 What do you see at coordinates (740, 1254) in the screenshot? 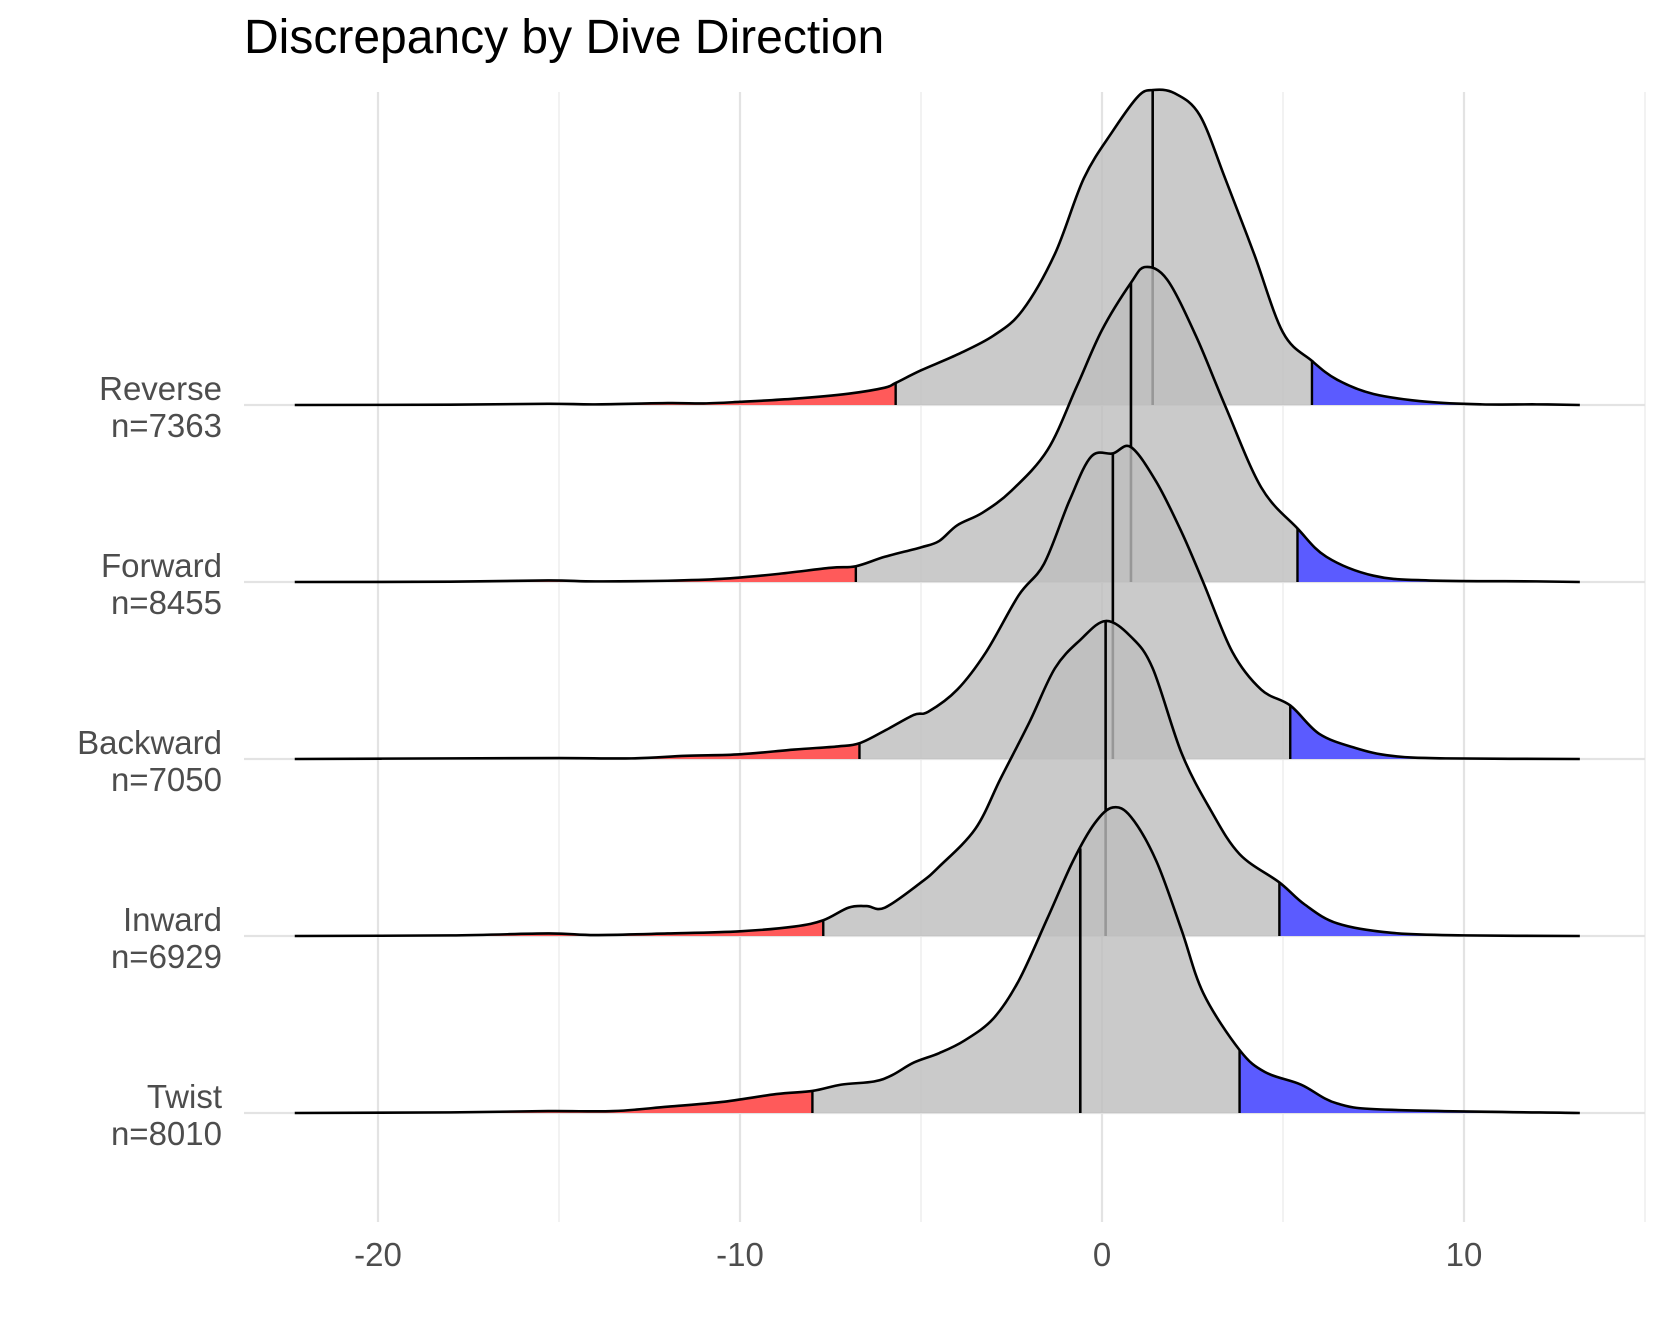
I see `x-tick-label: -10` at bounding box center [740, 1254].